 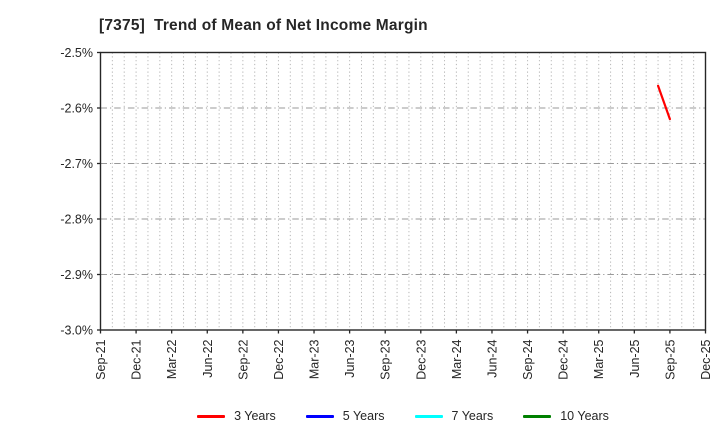 I want to click on x-tick-label: Mar-24, so click(x=457, y=359).